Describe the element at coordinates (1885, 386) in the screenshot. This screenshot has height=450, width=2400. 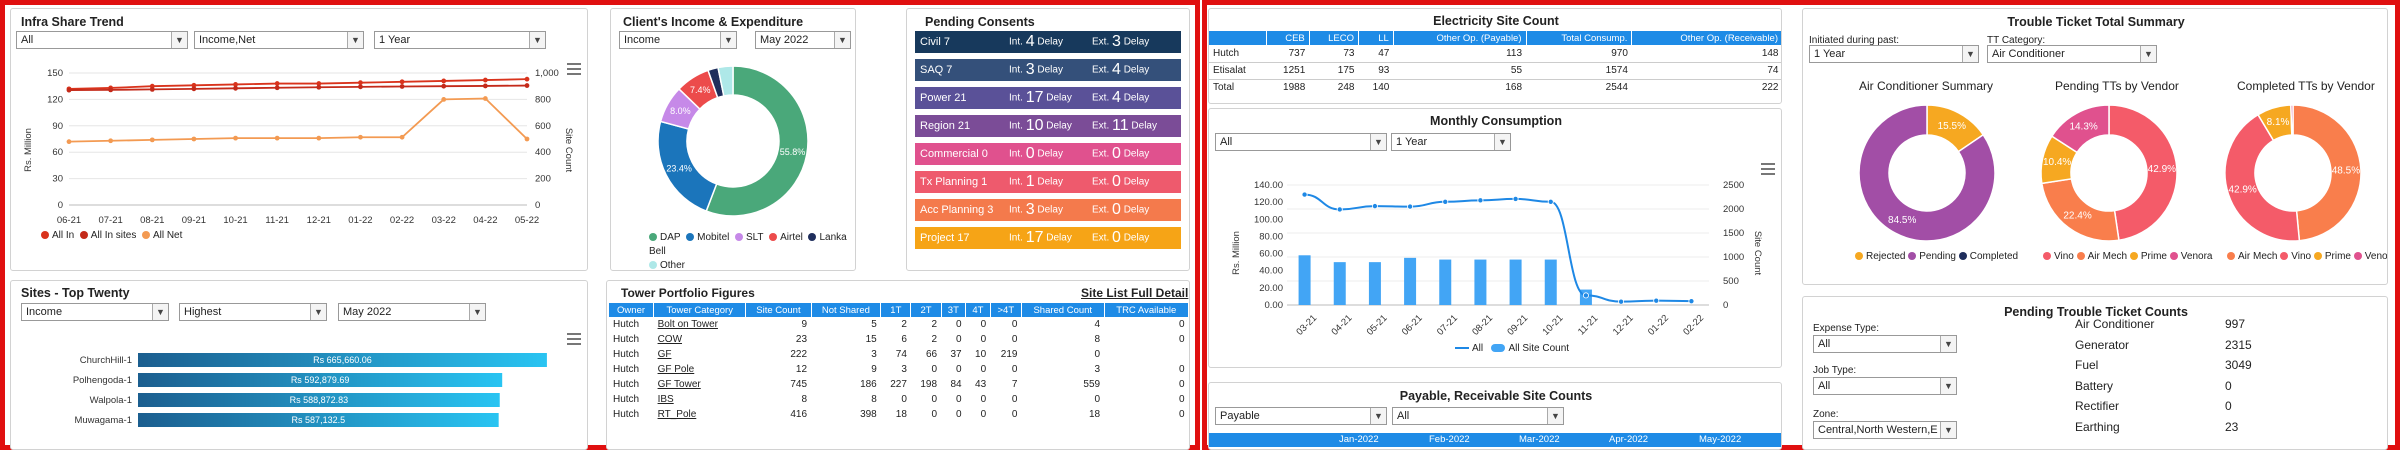
I see `pendtt-filter-2: All ▼` at that location.